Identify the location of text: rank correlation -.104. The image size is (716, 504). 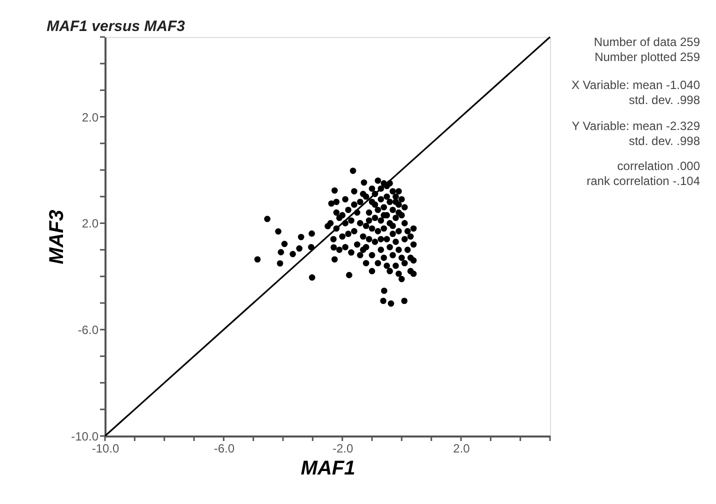
(643, 181).